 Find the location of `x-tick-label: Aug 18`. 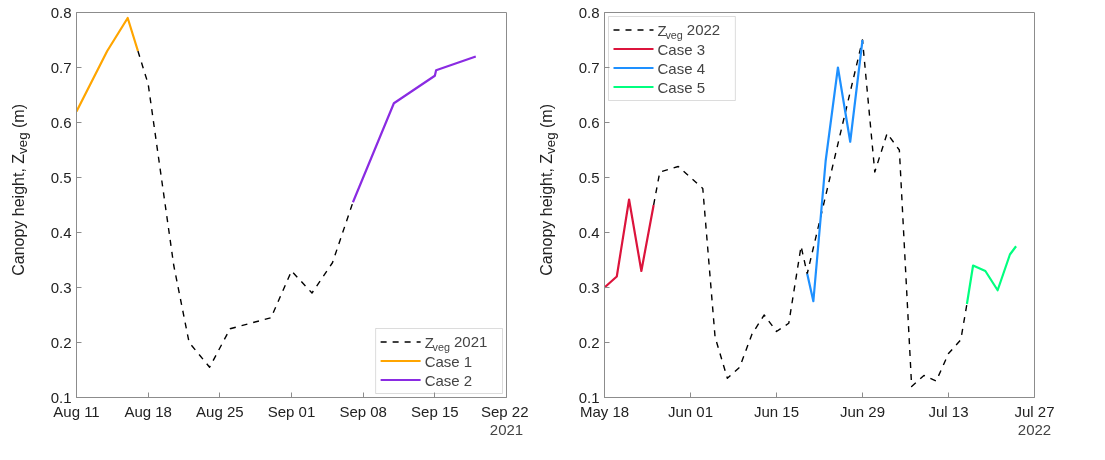

x-tick-label: Aug 18 is located at coordinates (148, 411).